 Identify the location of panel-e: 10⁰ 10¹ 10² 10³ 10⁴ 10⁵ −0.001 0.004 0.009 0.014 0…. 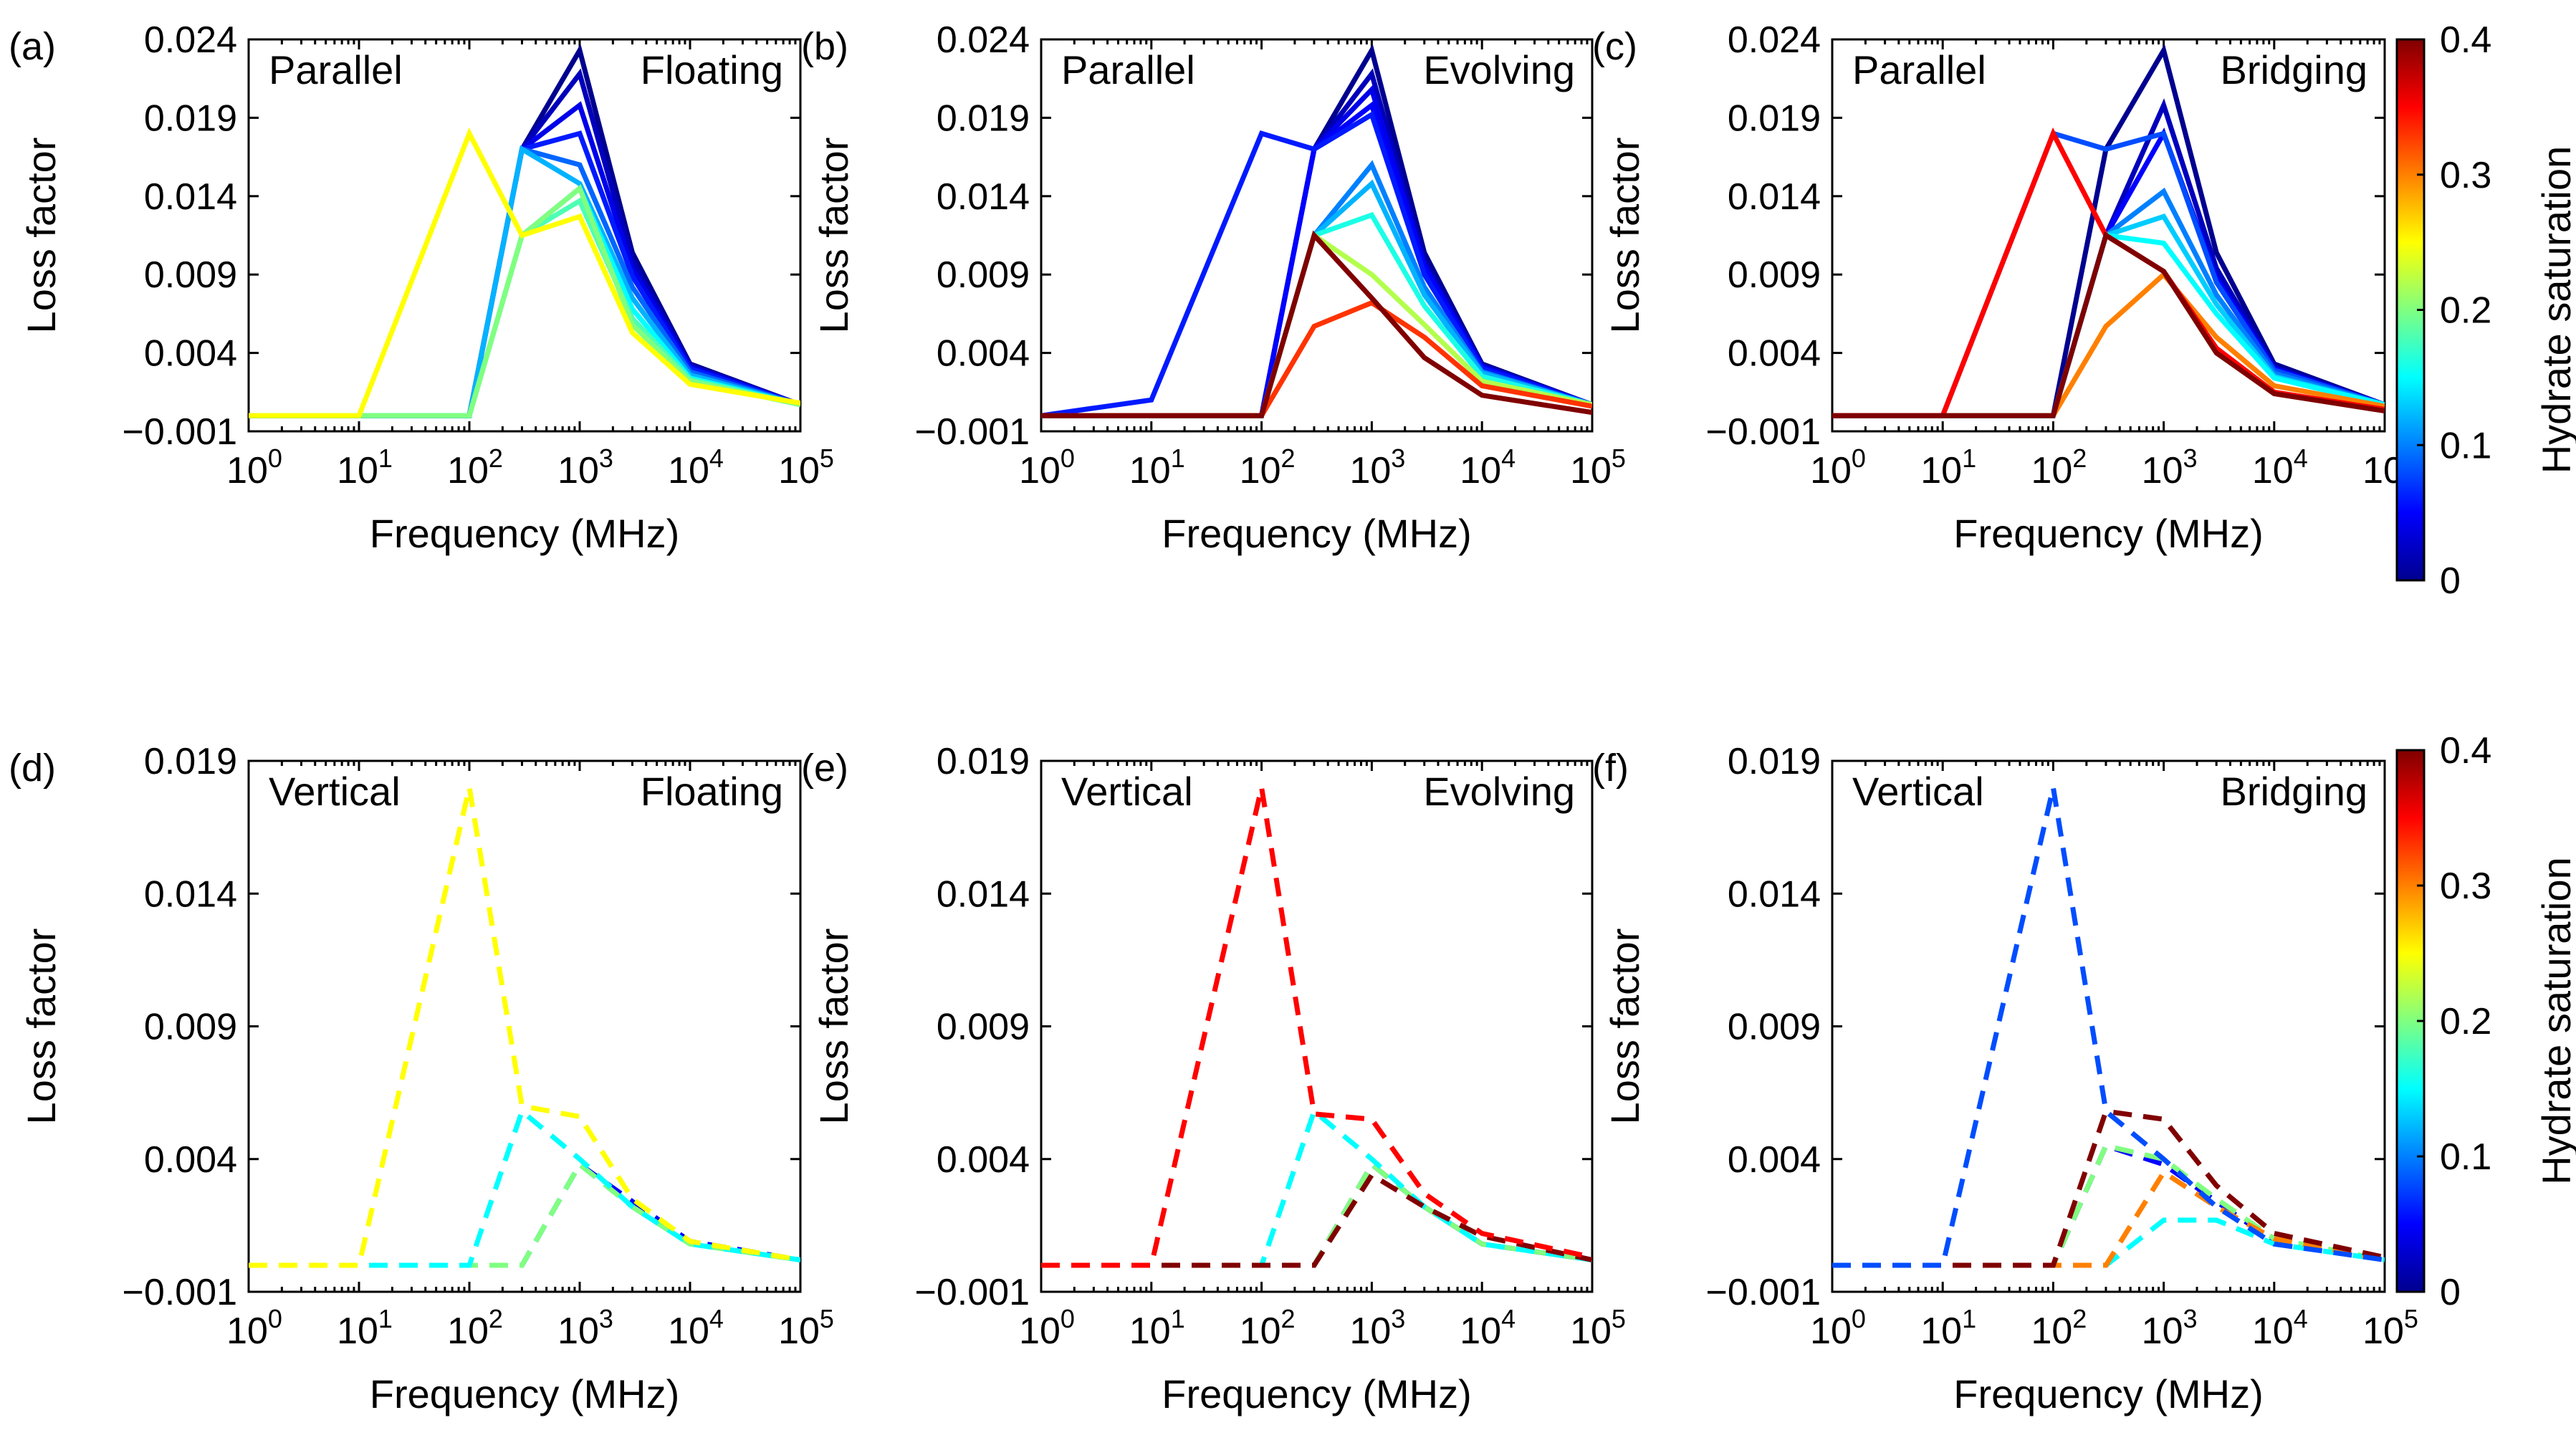
(1213, 1078).